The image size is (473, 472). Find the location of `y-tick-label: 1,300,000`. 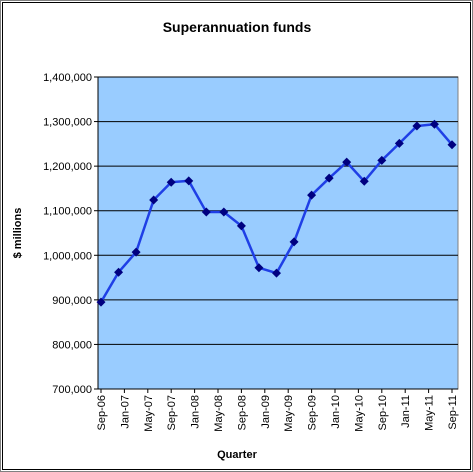

y-tick-label: 1,300,000 is located at coordinates (67, 123).